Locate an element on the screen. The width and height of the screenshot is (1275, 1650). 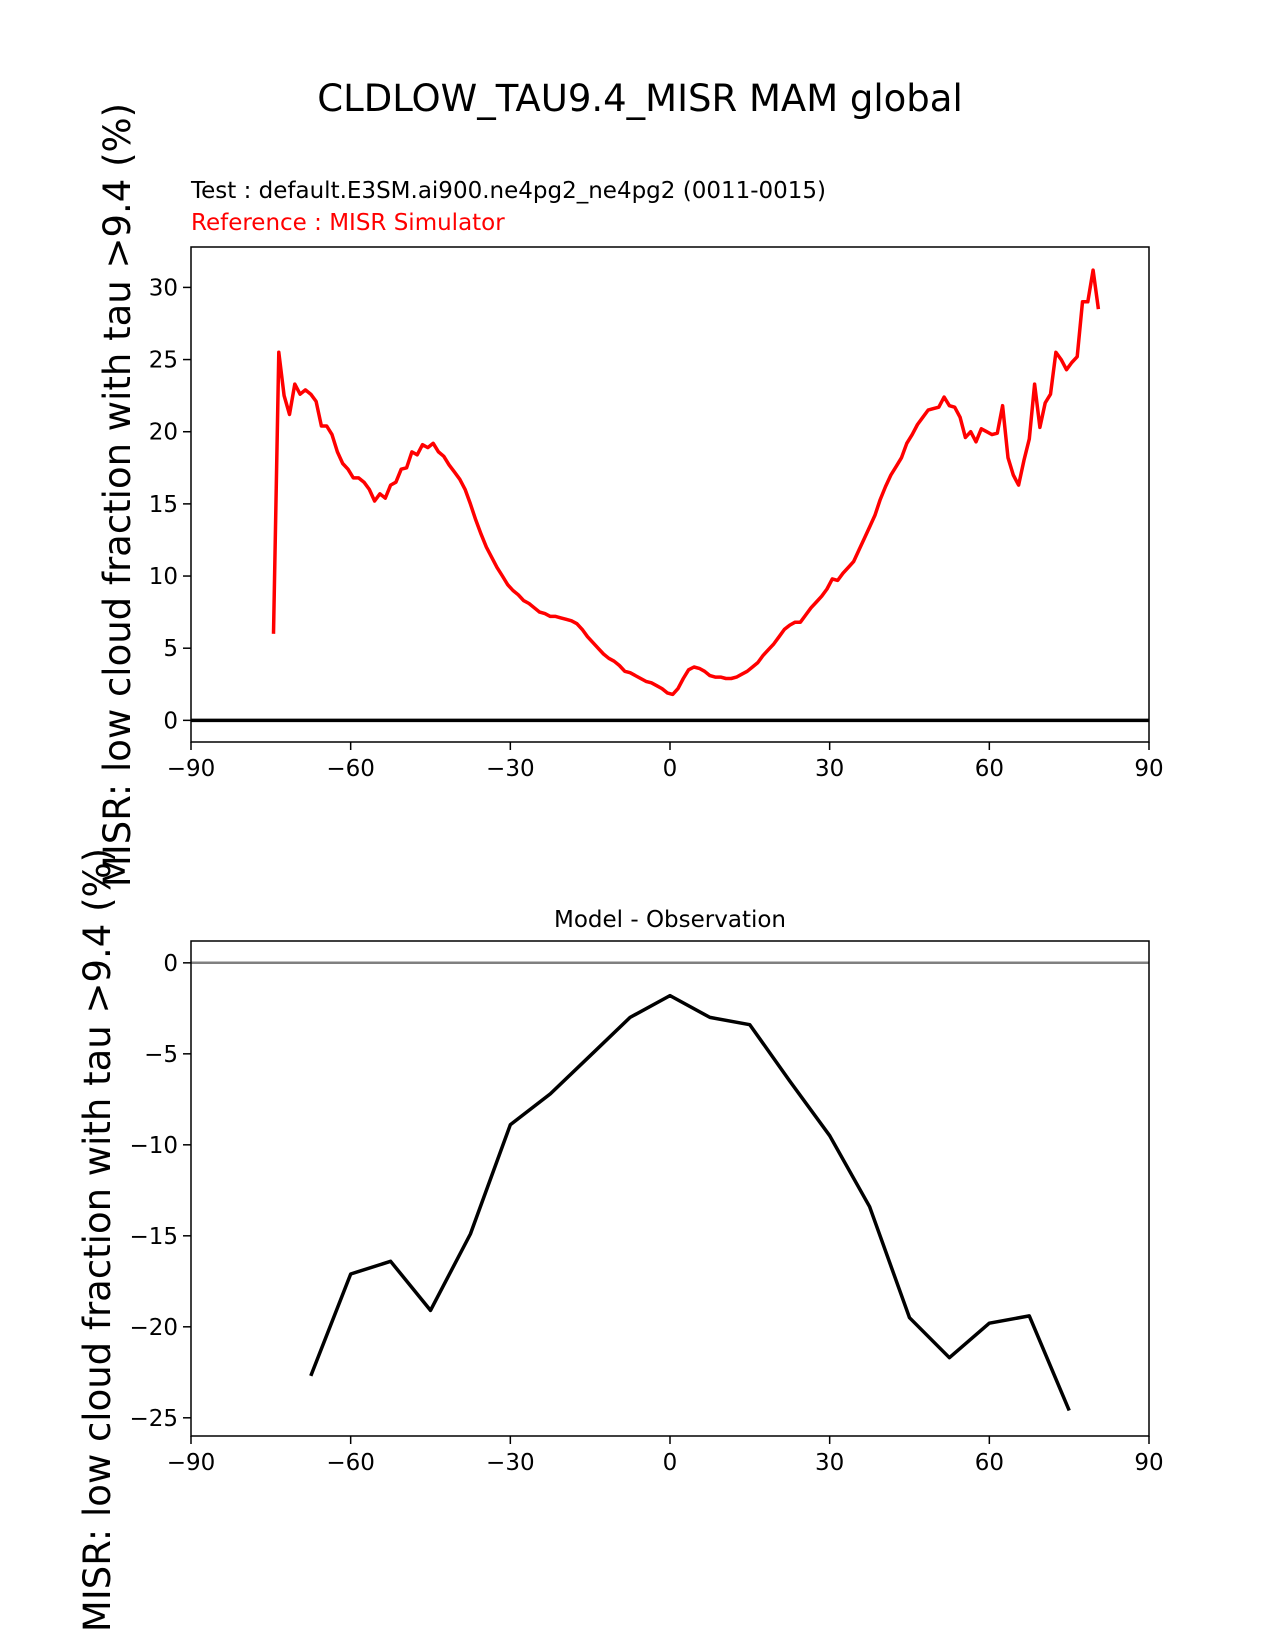
bottom-y-tick-label: −10 is located at coordinates (153, 1146).